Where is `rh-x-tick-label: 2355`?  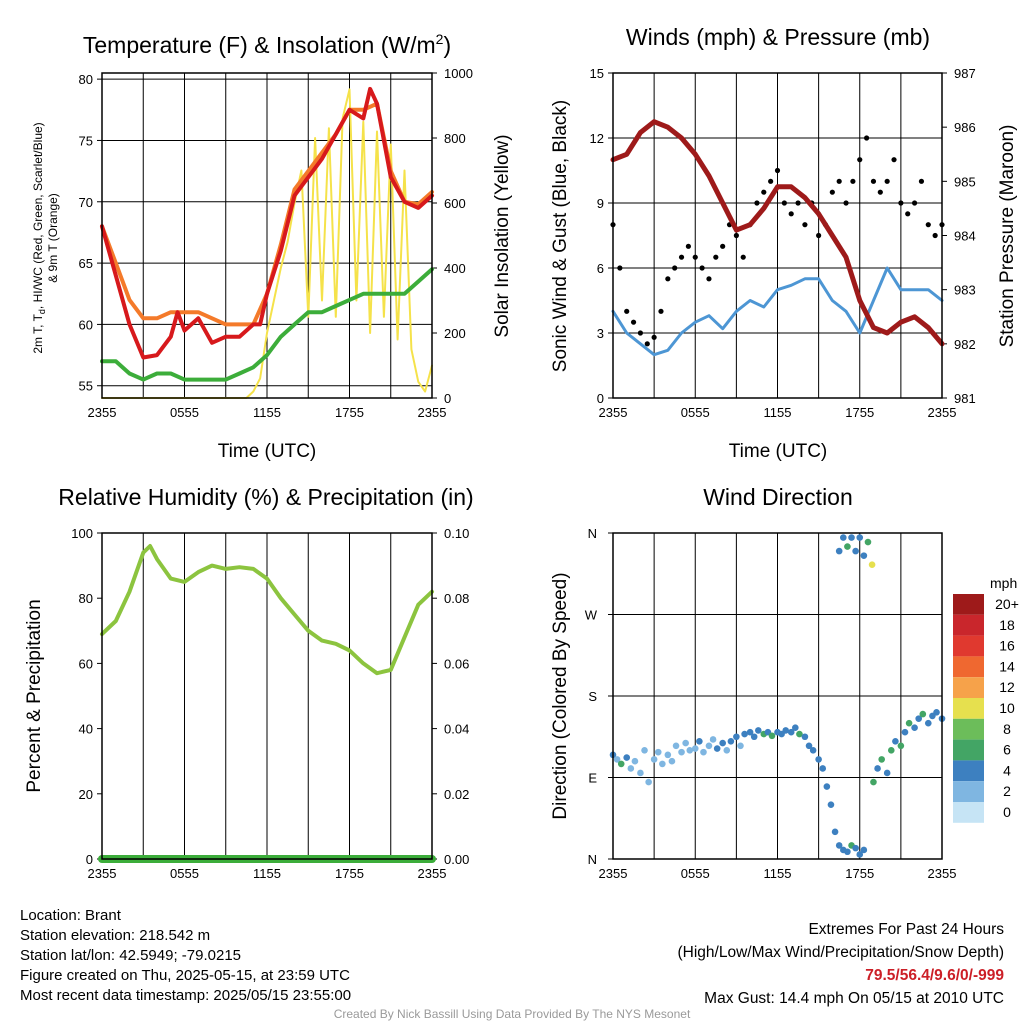
rh-x-tick-label: 2355 is located at coordinates (102, 873).